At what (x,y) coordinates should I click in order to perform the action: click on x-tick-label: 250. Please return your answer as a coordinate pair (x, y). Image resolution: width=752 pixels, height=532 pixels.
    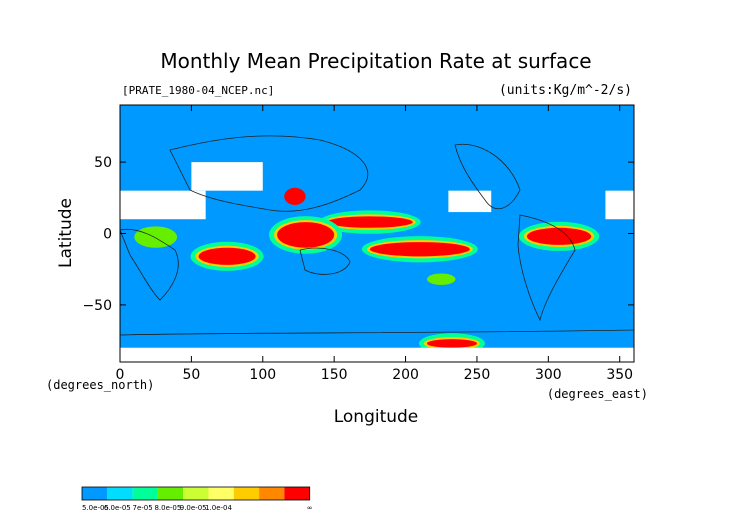
    Looking at the image, I should click on (477, 375).